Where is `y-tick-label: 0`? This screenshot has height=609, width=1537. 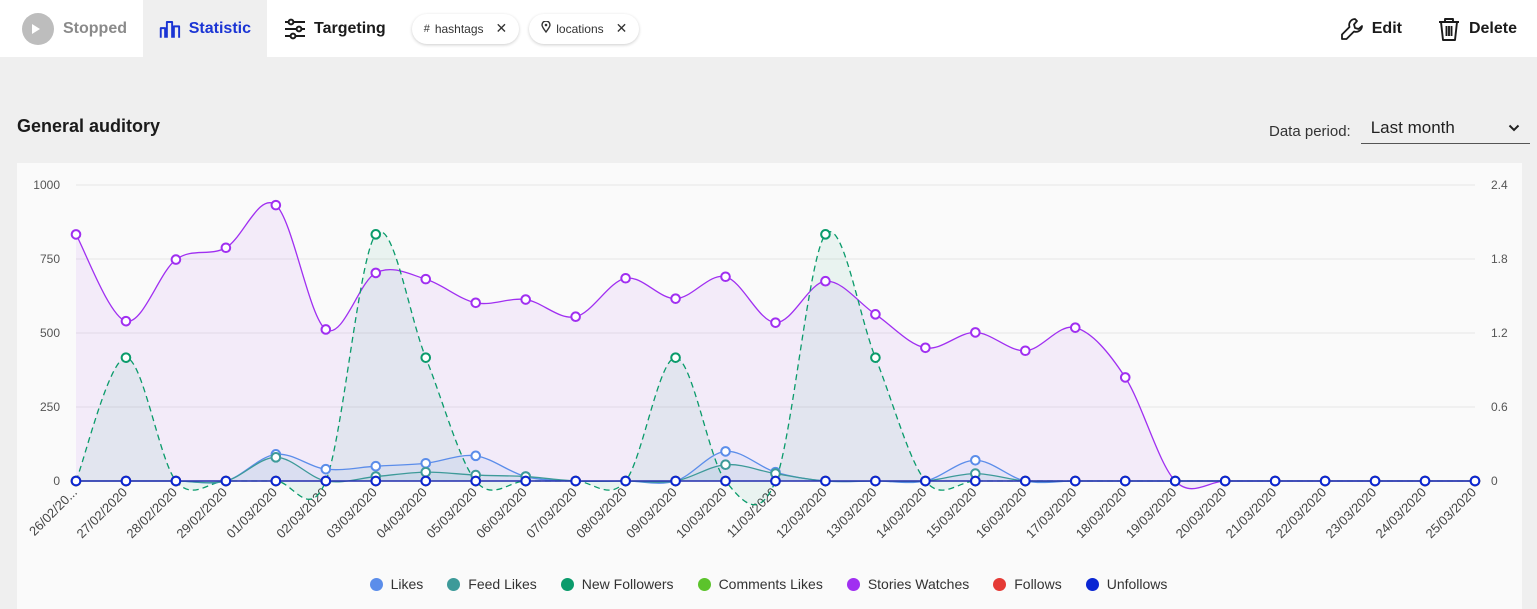
y-tick-label: 0 is located at coordinates (56, 481).